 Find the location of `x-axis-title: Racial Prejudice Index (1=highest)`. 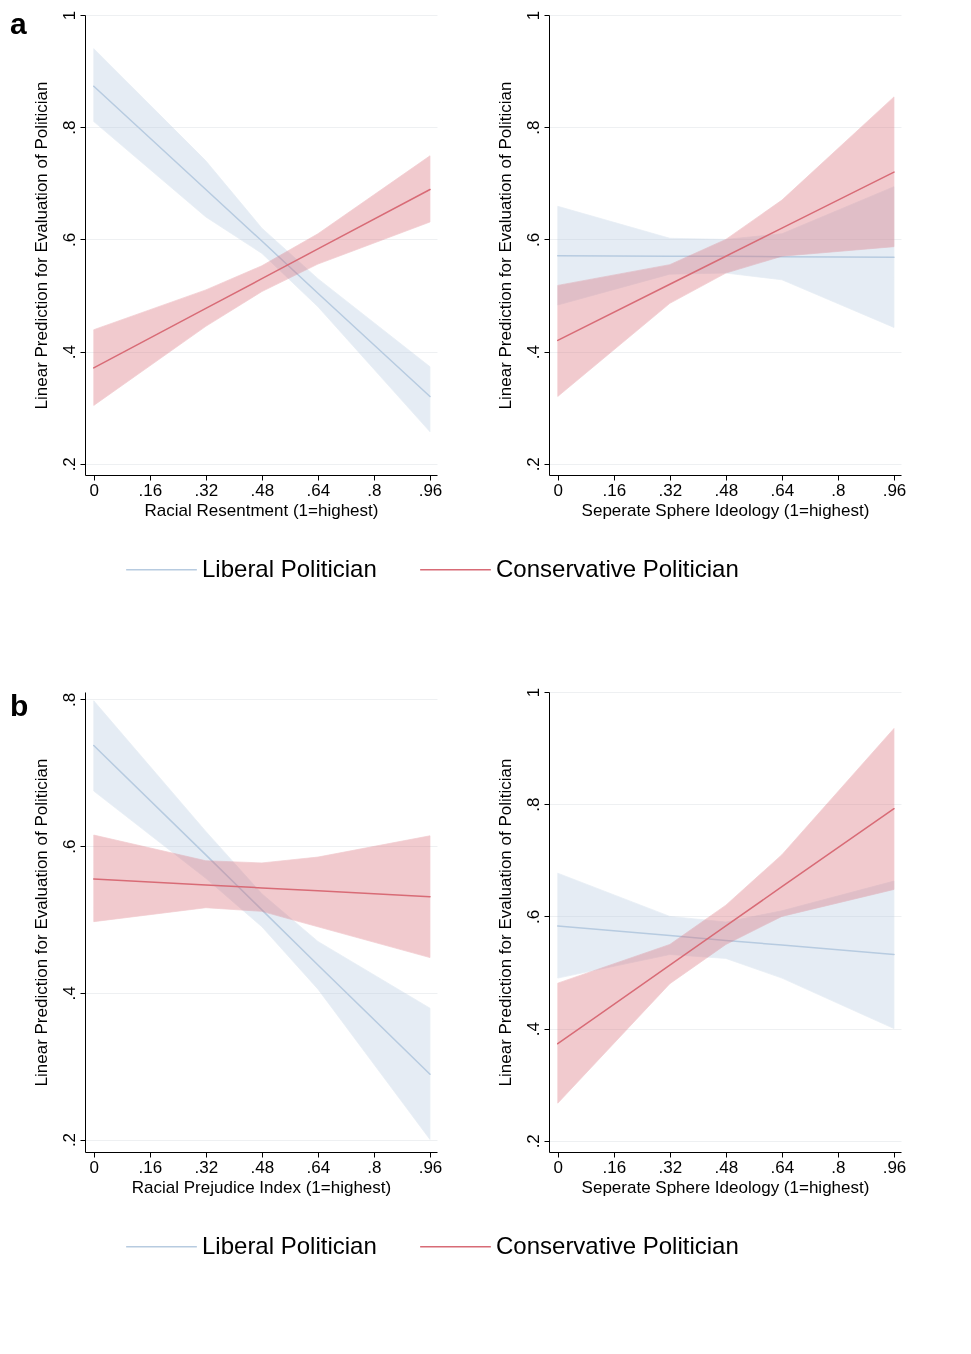

x-axis-title: Racial Prejudice Index (1=highest) is located at coordinates (261, 1187).